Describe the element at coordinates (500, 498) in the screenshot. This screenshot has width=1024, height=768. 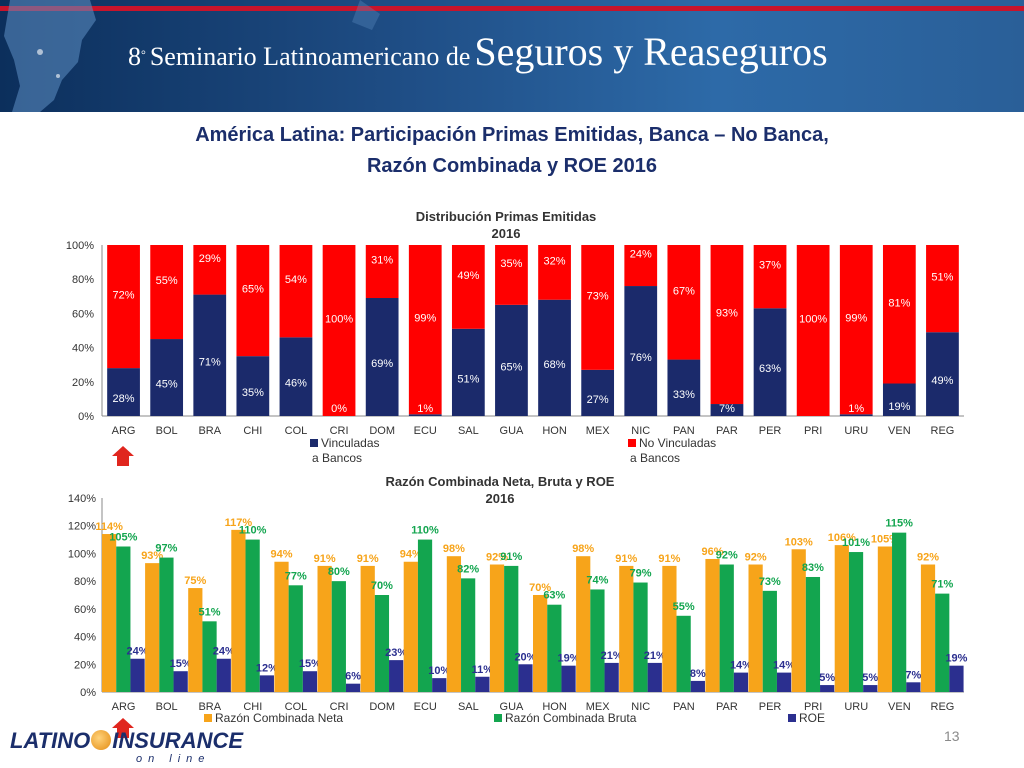
I see `chart2-subtitle: 2016` at that location.